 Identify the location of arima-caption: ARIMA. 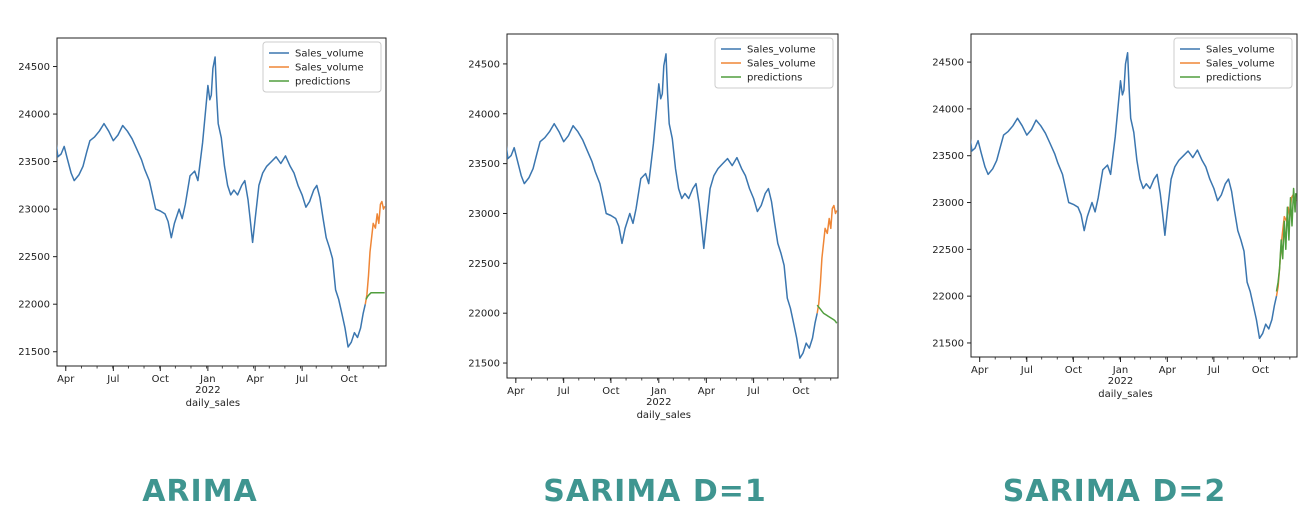
(200, 491).